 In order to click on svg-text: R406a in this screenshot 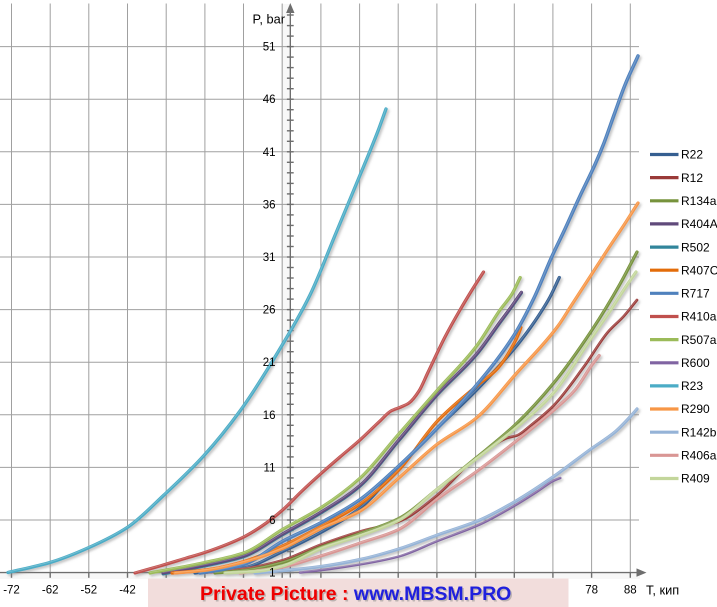, I will do `click(699, 456)`.